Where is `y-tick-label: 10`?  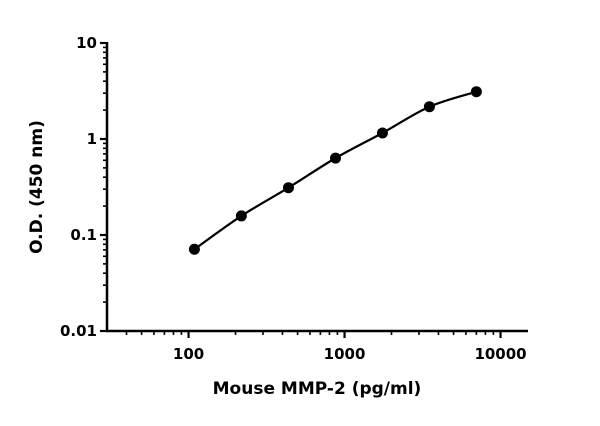 y-tick-label: 10 is located at coordinates (86, 43).